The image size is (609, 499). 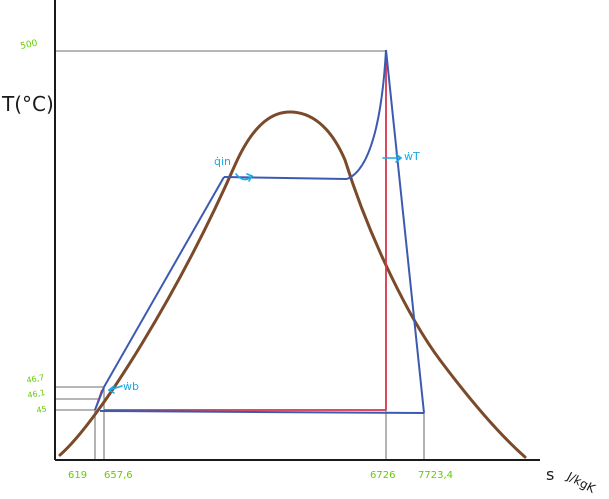 What do you see at coordinates (35, 379) in the screenshot?
I see `y-tick-46-7: 46,7` at bounding box center [35, 379].